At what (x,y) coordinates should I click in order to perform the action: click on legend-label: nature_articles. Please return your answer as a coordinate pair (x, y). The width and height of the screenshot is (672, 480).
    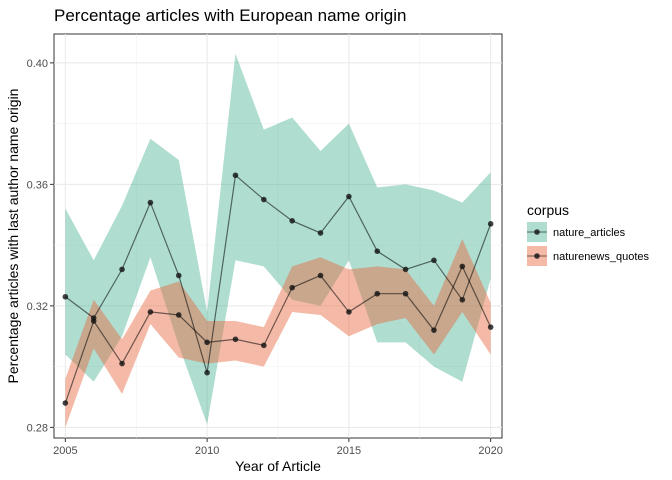
    Looking at the image, I should click on (589, 233).